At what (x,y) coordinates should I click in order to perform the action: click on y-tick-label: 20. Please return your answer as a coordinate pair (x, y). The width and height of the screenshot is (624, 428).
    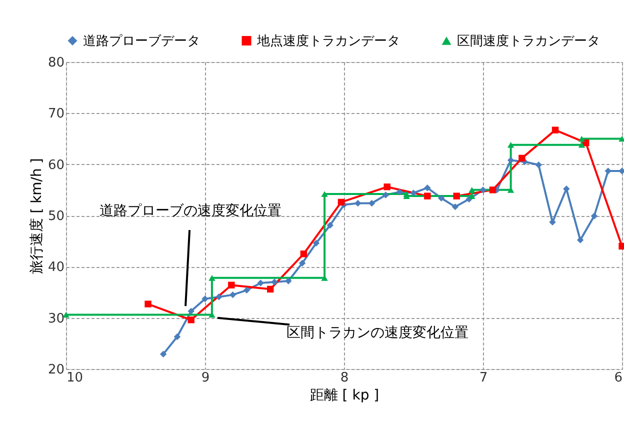
    Looking at the image, I should click on (56, 370).